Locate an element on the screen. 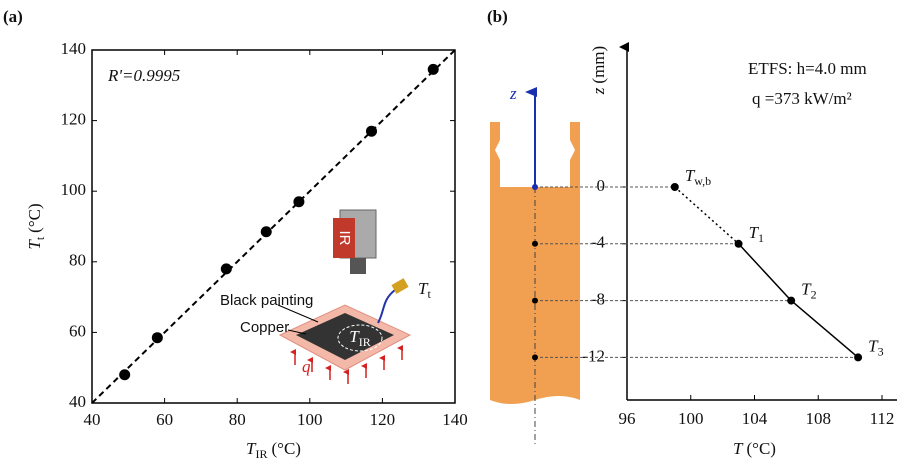 The height and width of the screenshot is (472, 907). annotation: ETFS: h=4.0 mm is located at coordinates (807, 68).